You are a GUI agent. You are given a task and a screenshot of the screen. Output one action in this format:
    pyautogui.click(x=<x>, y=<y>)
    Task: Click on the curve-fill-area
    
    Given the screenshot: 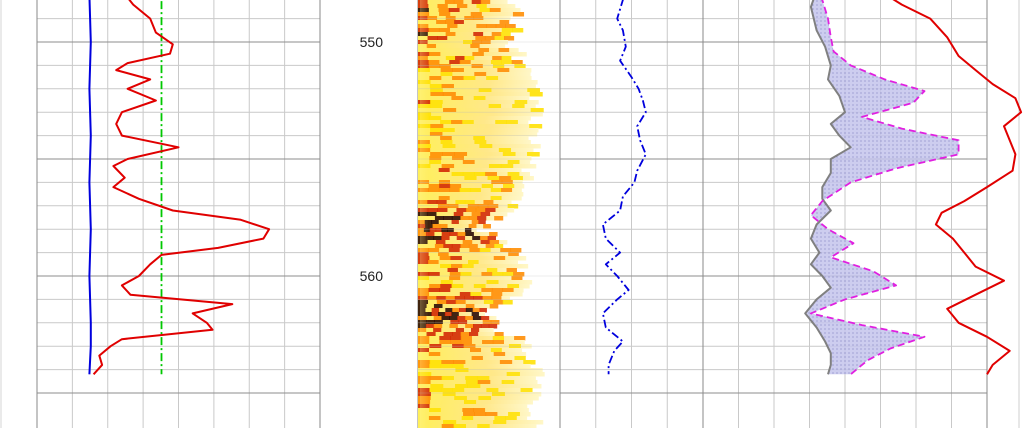 What is the action you would take?
    pyautogui.click(x=882, y=187)
    